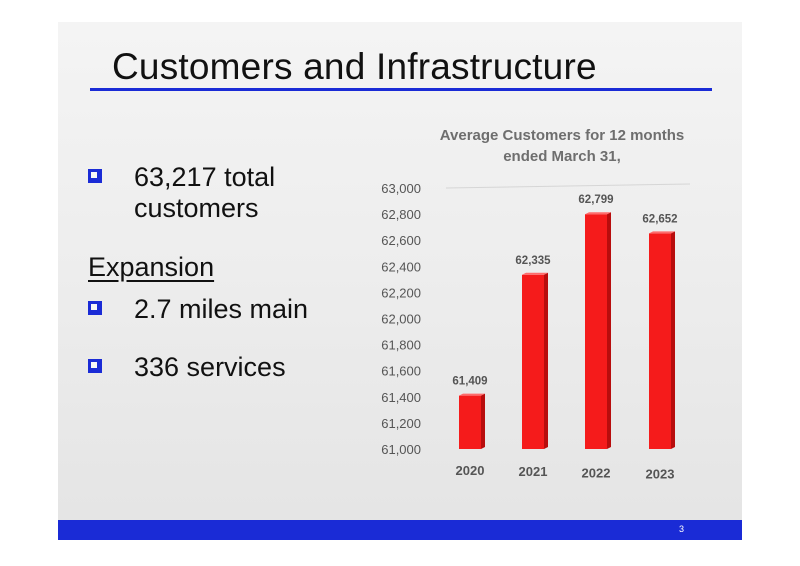  Describe the element at coordinates (401, 266) in the screenshot. I see `y-tick-label: 62,400` at that location.